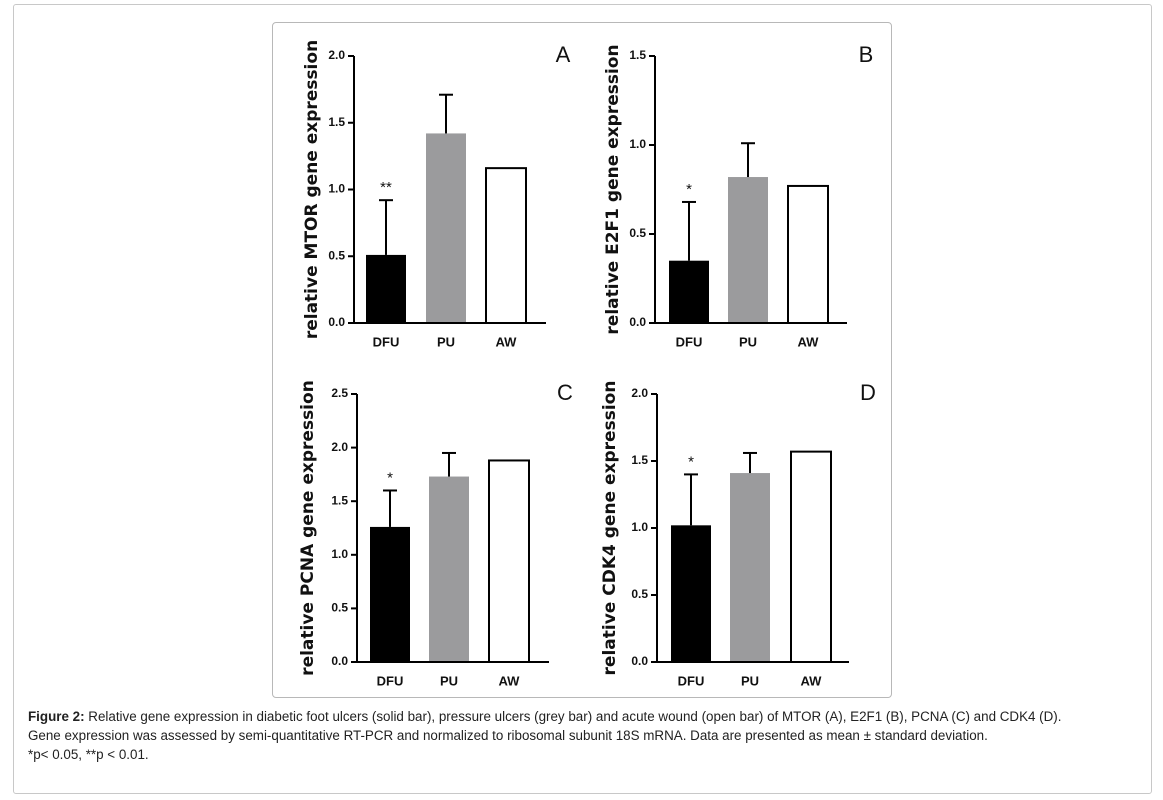 This screenshot has height=800, width=1163. I want to click on x-tick-label-dfu-b: DFU, so click(689, 341).